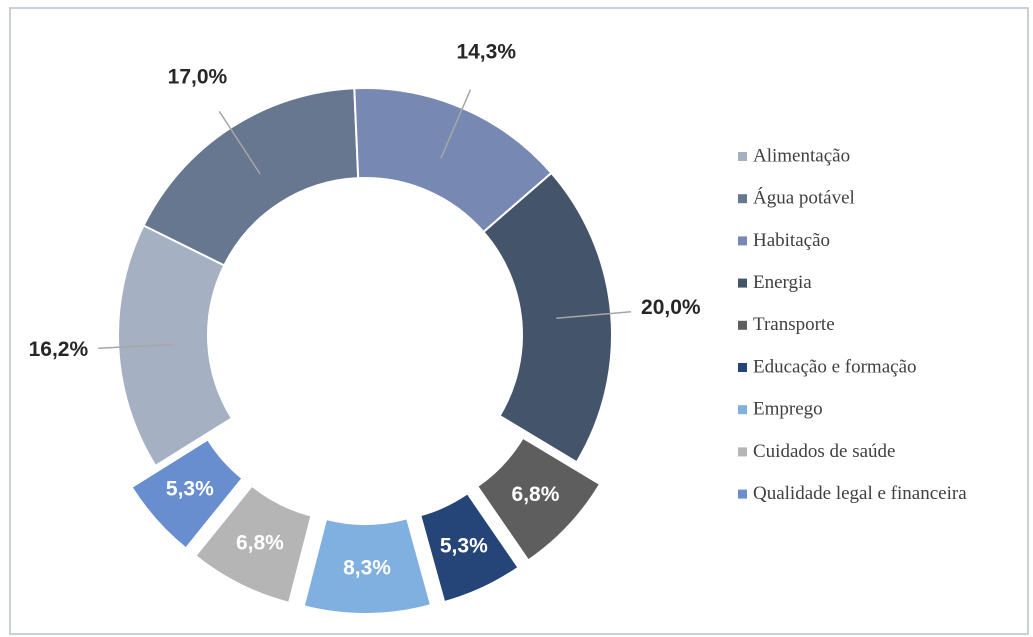 This screenshot has height=637, width=1033. Describe the element at coordinates (794, 324) in the screenshot. I see `legend-label: Transporte` at that location.